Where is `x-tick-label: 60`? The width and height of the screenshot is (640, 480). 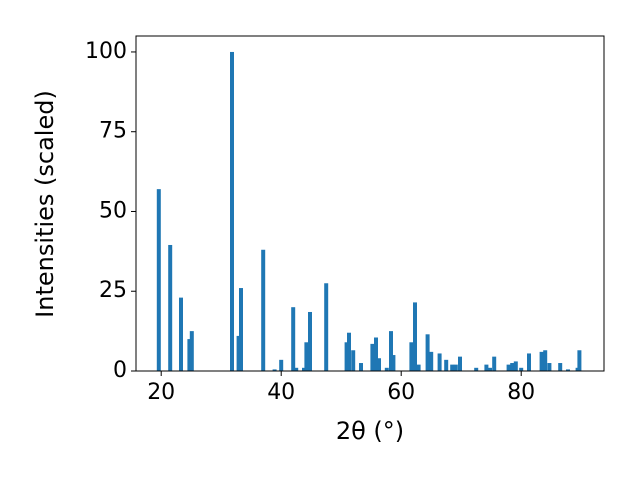
x-tick-label: 60 is located at coordinates (401, 392).